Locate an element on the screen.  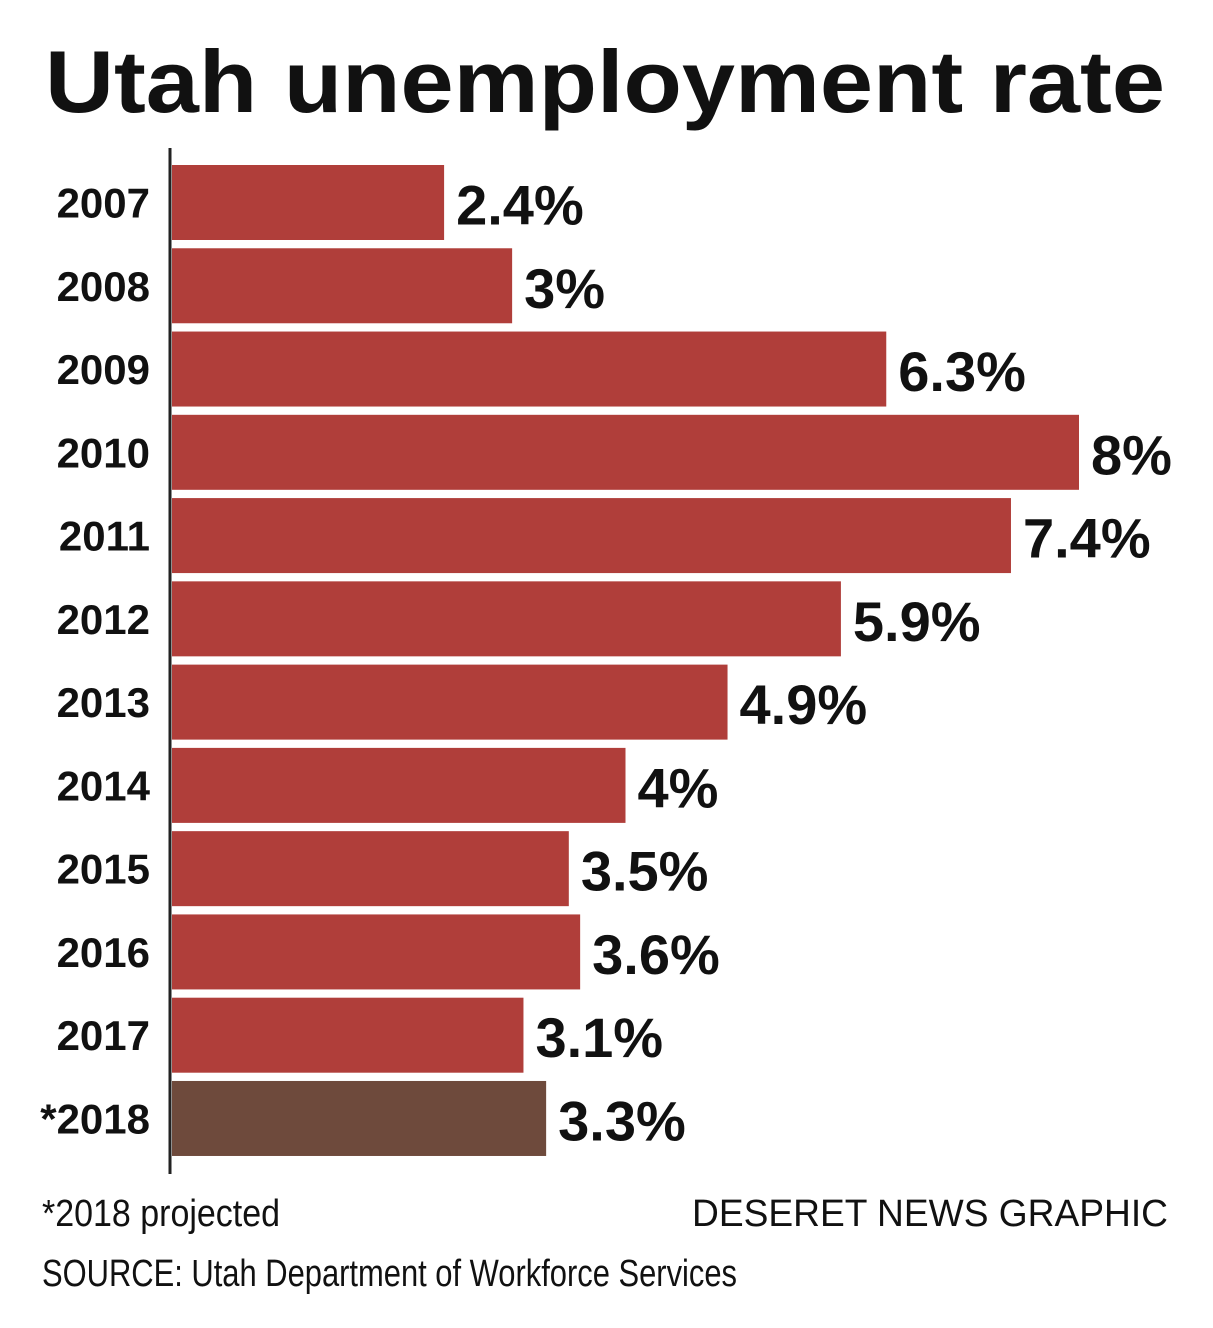
value-label: 3.6% is located at coordinates (656, 954).